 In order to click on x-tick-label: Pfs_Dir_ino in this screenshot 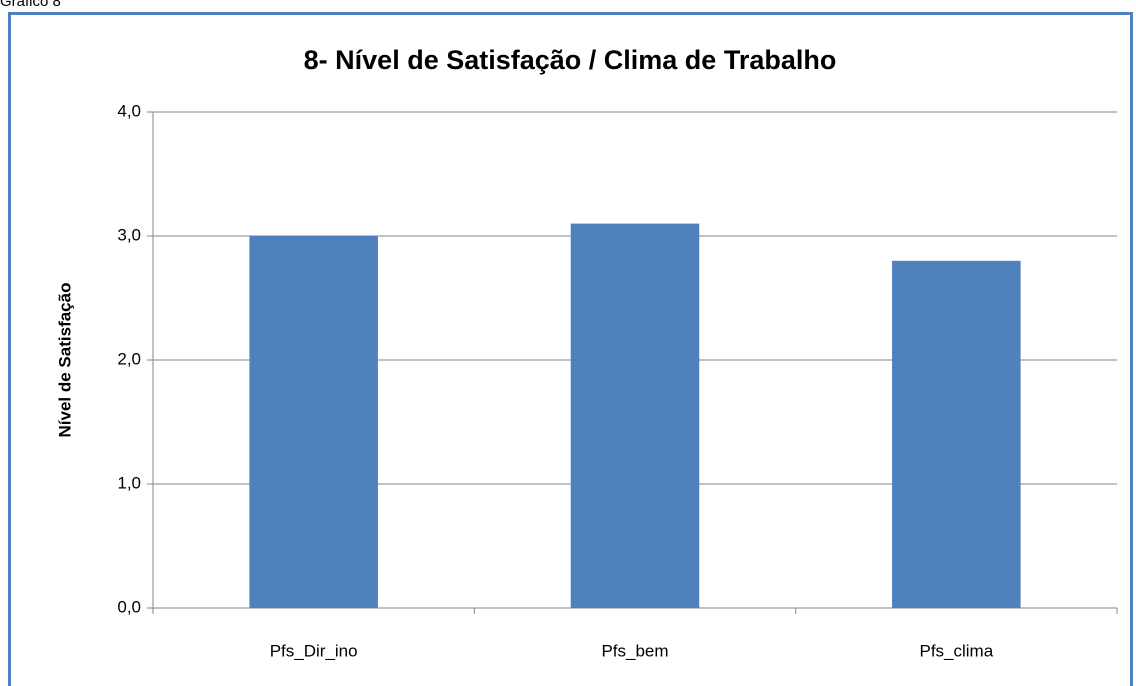, I will do `click(314, 650)`.